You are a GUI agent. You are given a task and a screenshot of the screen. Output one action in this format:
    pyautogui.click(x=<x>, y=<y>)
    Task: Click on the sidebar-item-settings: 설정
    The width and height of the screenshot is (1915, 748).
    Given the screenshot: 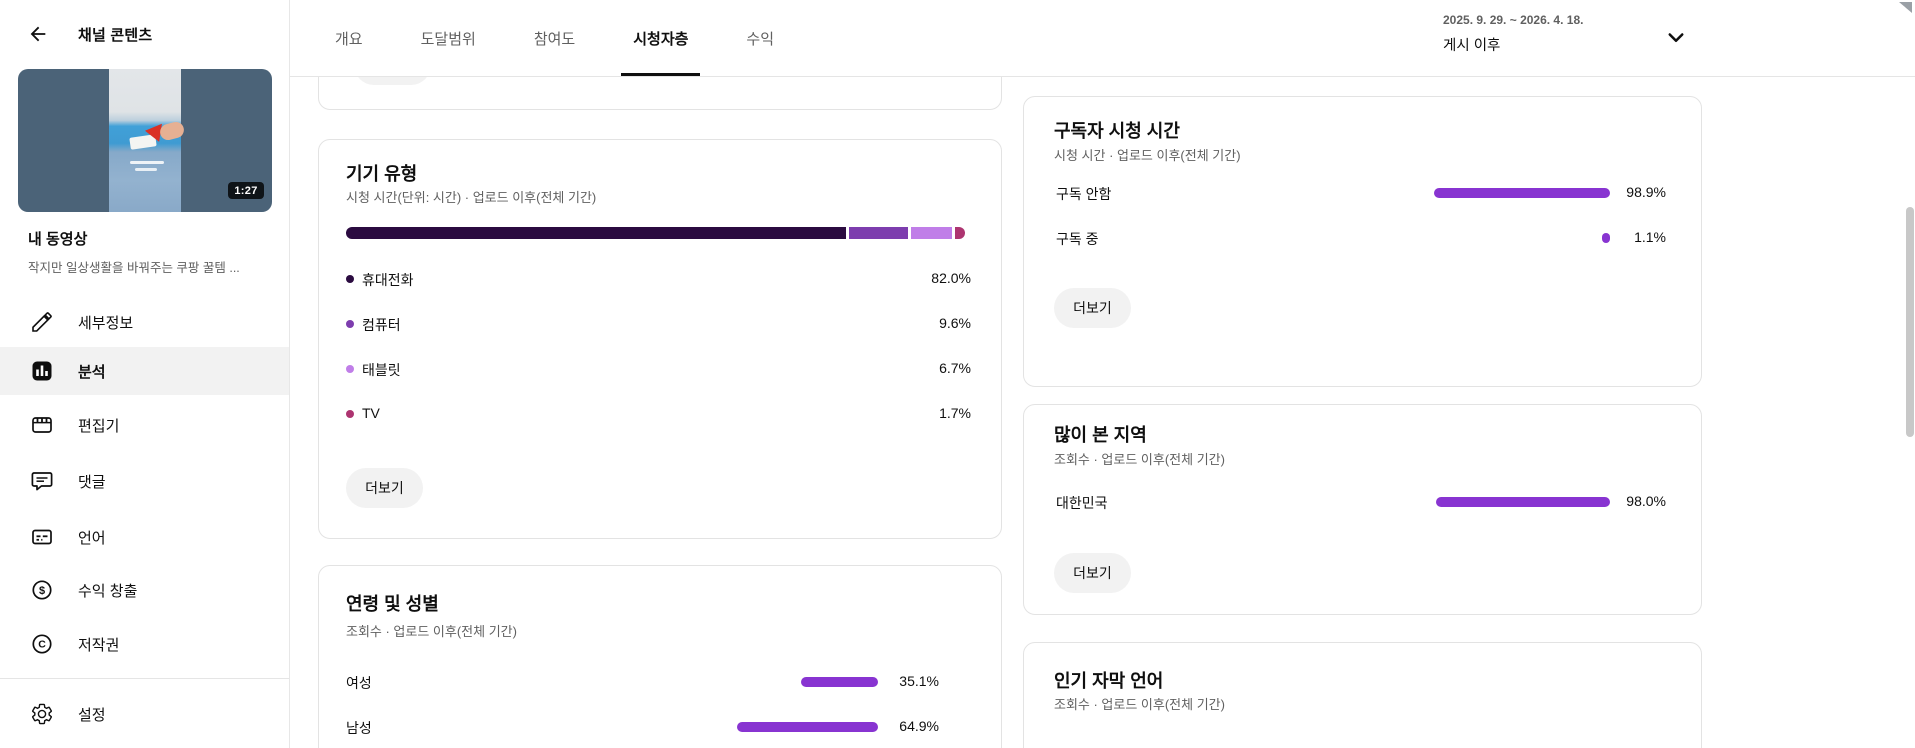 What is the action you would take?
    pyautogui.click(x=144, y=714)
    